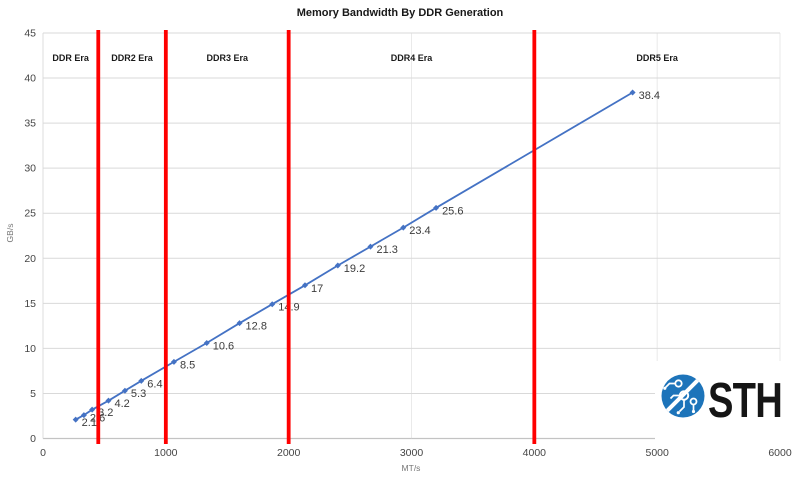 The height and width of the screenshot is (486, 800). Describe the element at coordinates (657, 58) in the screenshot. I see `era-label: DDR5 Era` at that location.